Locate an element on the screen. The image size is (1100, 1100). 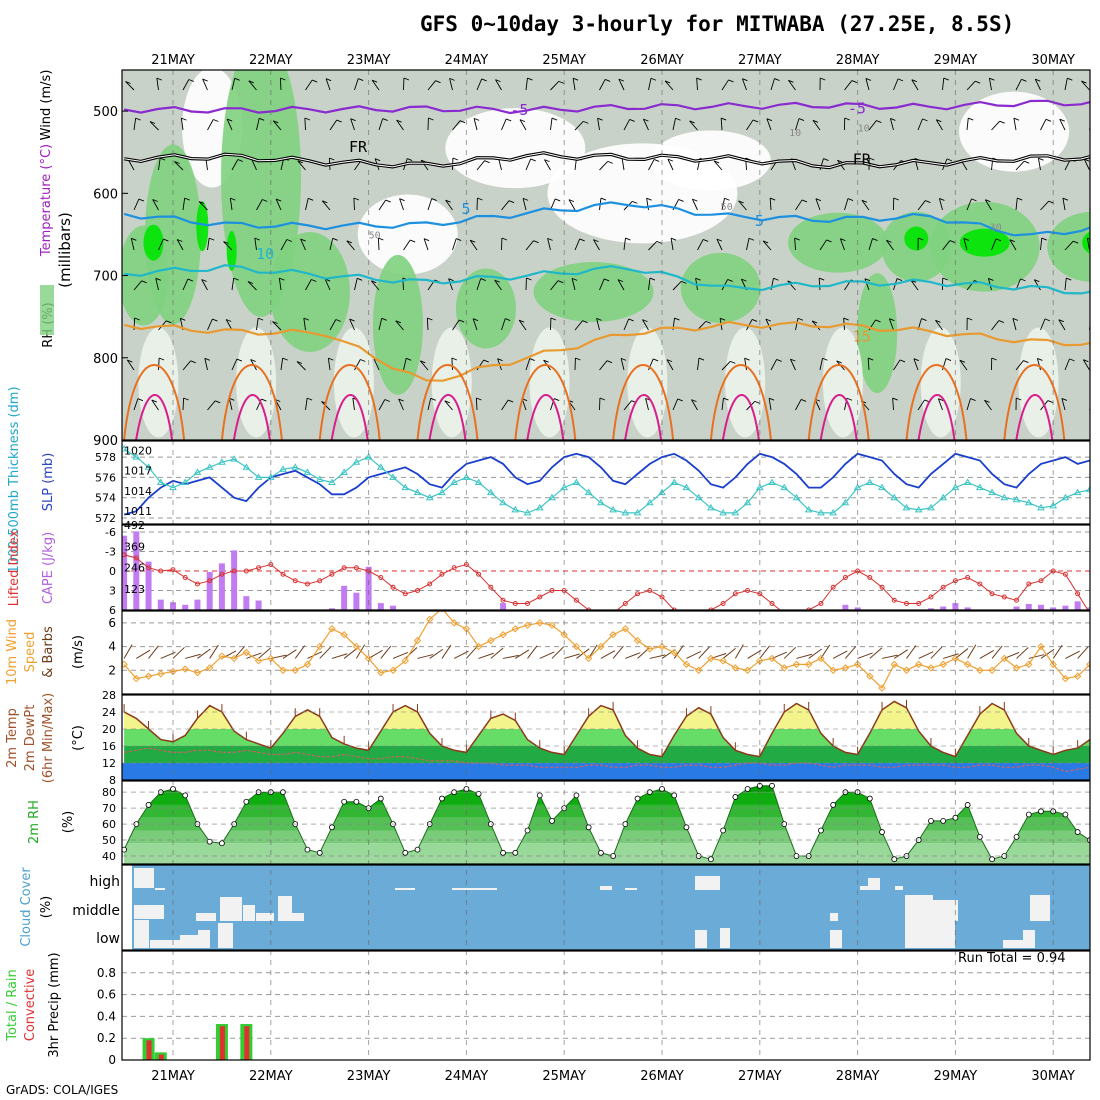
panel-frame is located at coordinates (606, 822).